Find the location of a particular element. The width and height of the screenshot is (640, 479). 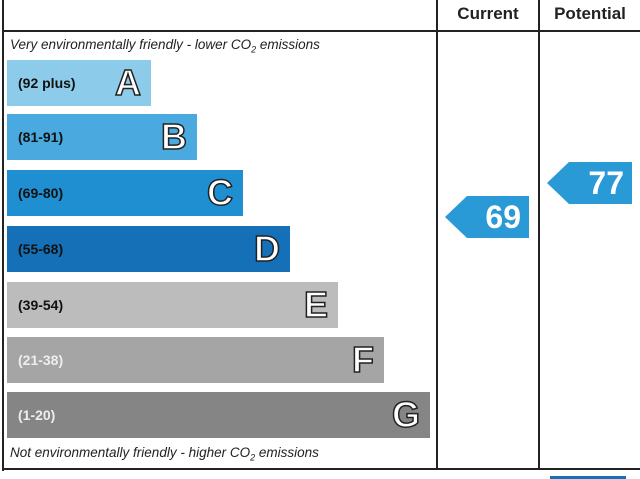

outer-left-border is located at coordinates (3, 235).